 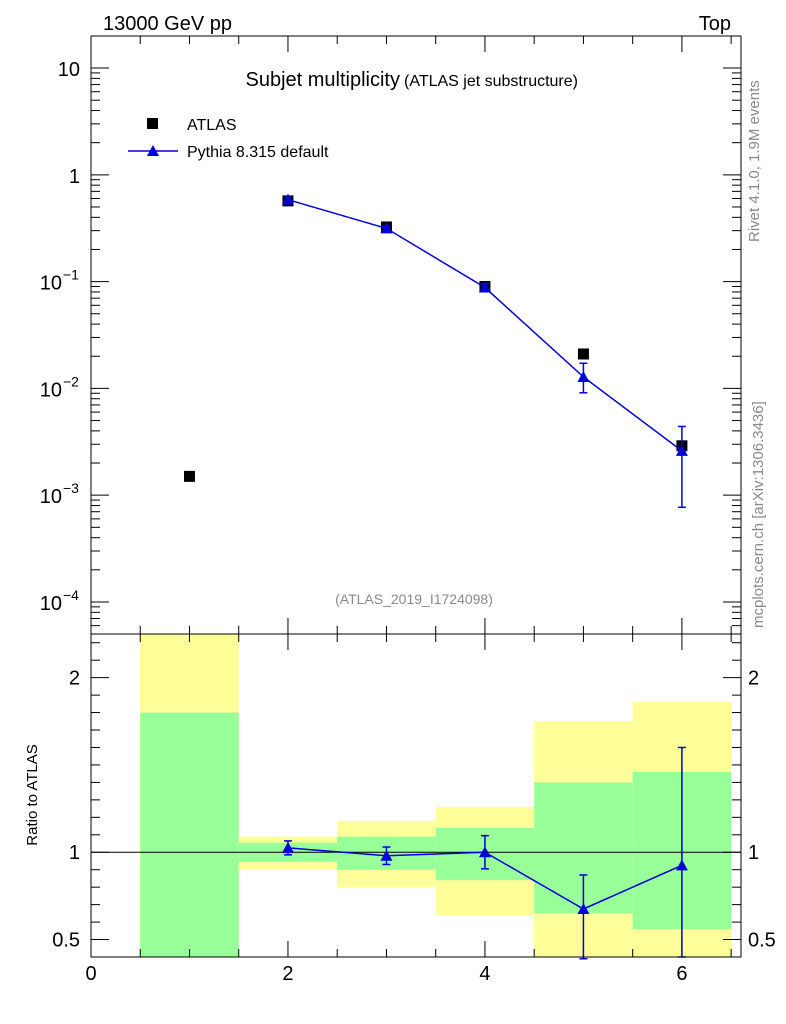 I want to click on legend-pythia-marker, so click(x=153, y=150).